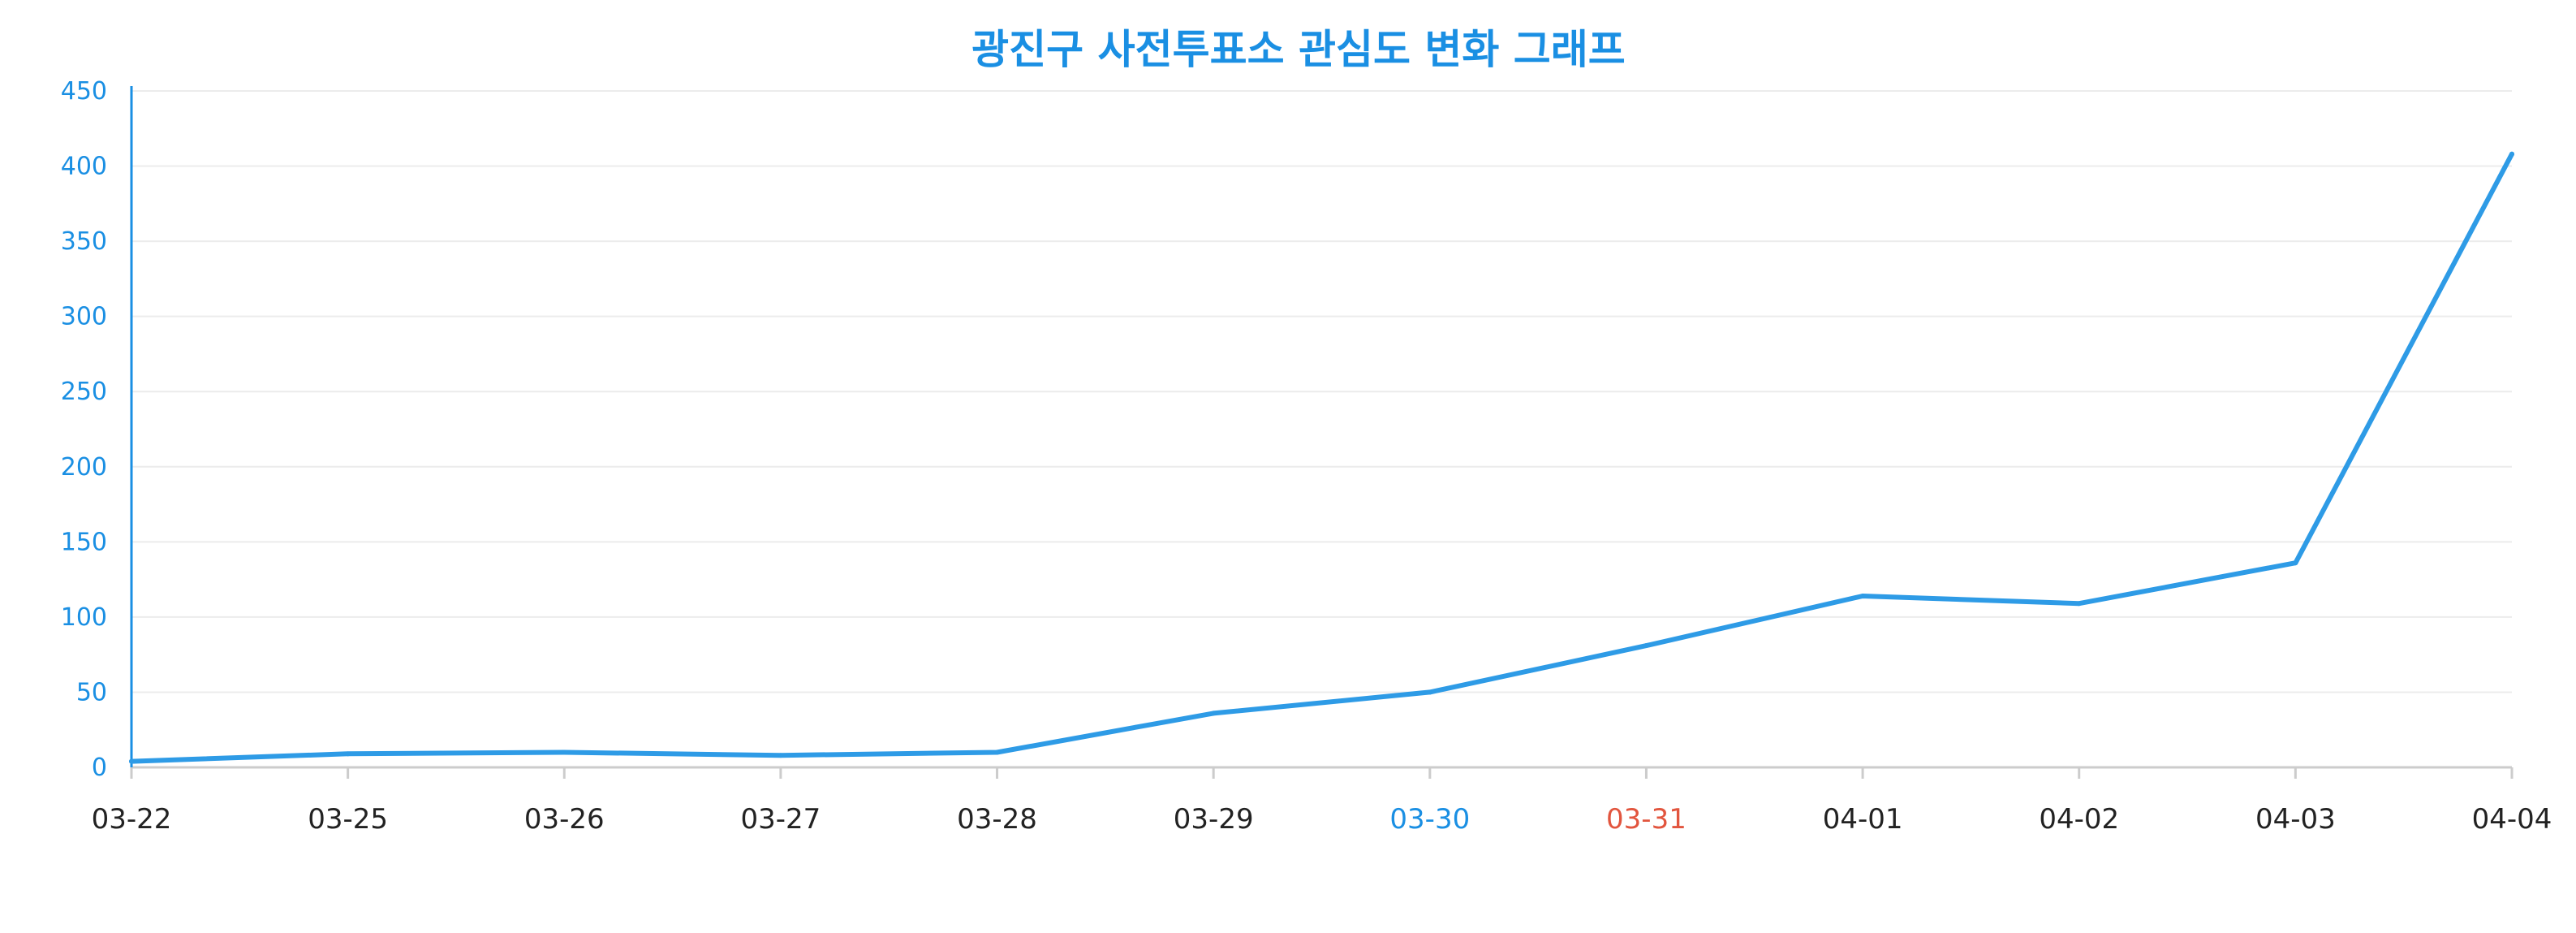 This screenshot has width=2576, height=933. Describe the element at coordinates (2079, 819) in the screenshot. I see `x-tick-label: 04-02` at that location.